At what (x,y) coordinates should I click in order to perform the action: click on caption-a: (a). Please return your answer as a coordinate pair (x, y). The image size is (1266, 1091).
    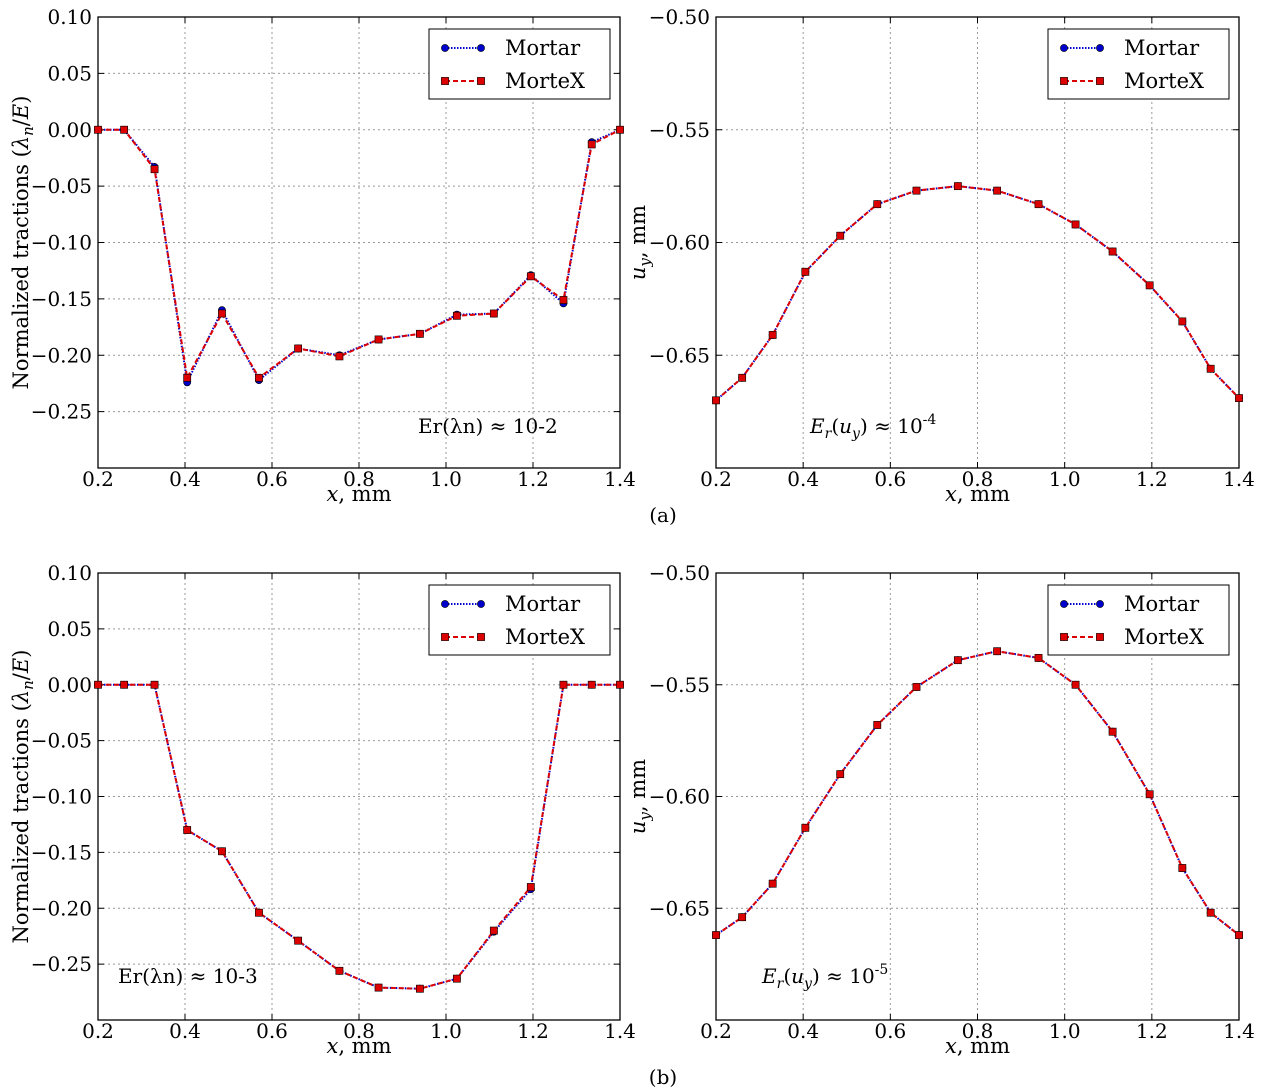
    Looking at the image, I should click on (663, 515).